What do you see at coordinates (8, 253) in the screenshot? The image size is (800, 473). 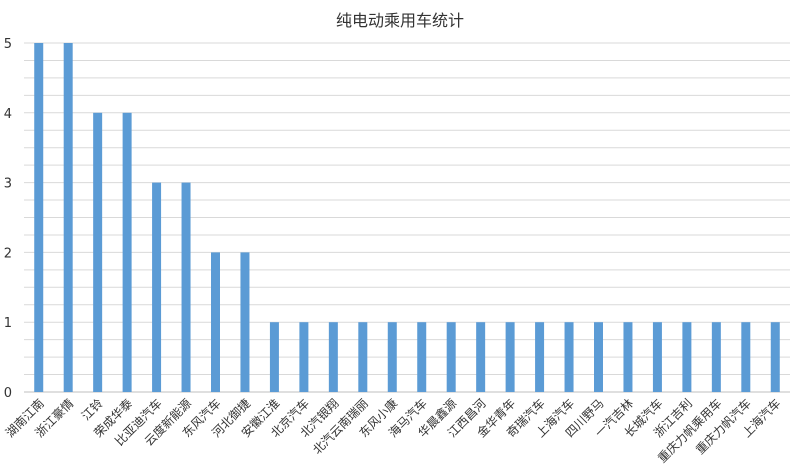 I see `y-tick-label: 2` at bounding box center [8, 253].